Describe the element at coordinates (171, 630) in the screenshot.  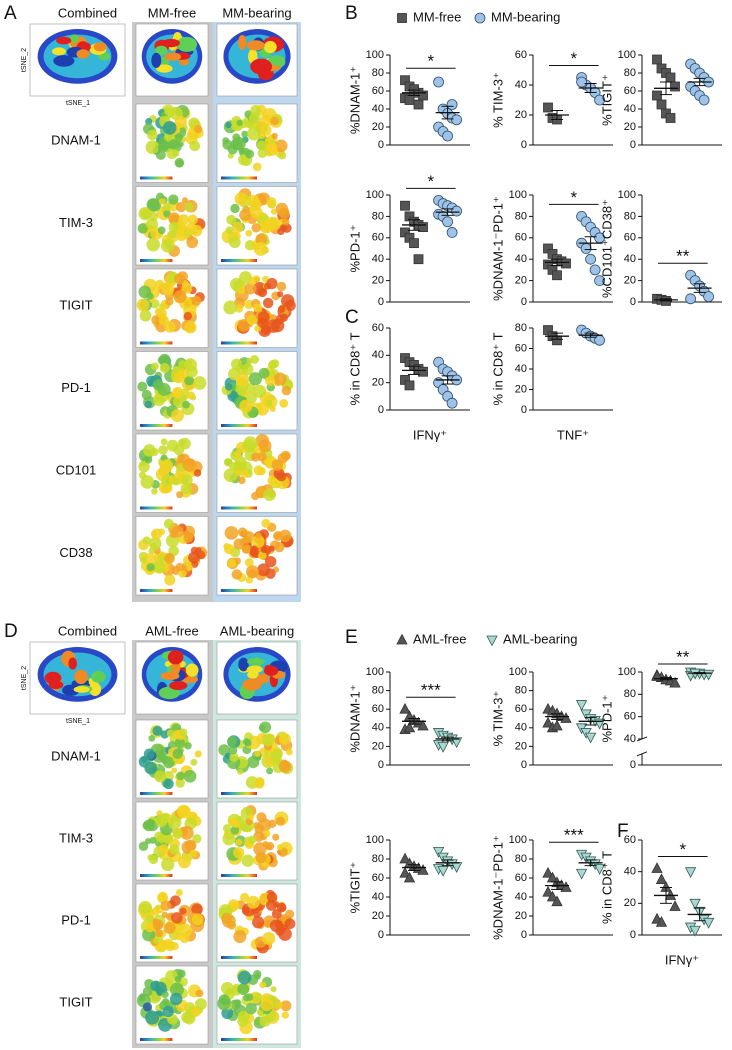
I see `column-header: AML-free` at that location.